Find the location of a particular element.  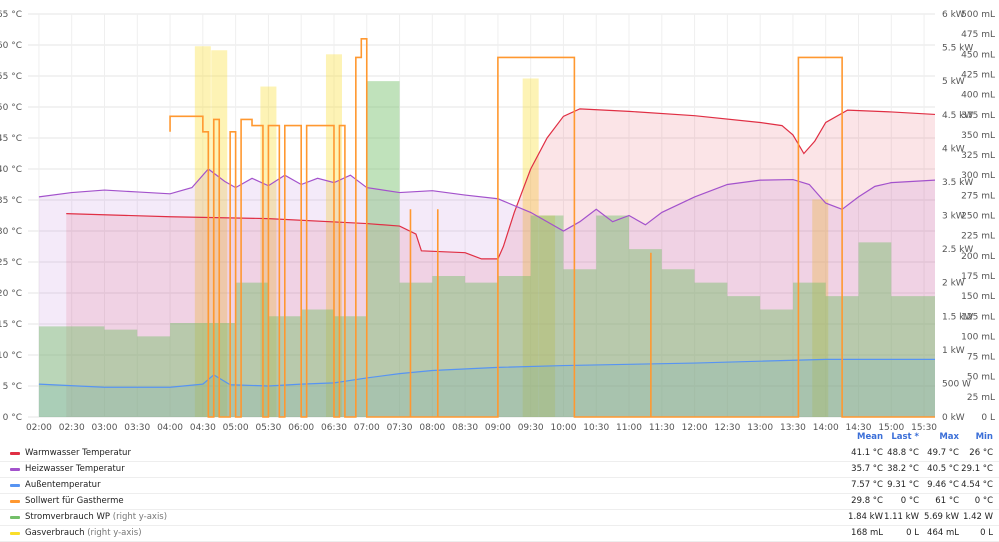

legend-series-name: Warmwasser Temperatur is located at coordinates (78, 453).